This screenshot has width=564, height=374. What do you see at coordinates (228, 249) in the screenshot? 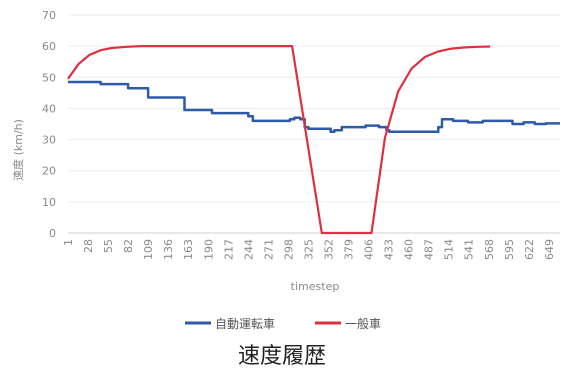
I see `x-tick-label: 217` at bounding box center [228, 249].